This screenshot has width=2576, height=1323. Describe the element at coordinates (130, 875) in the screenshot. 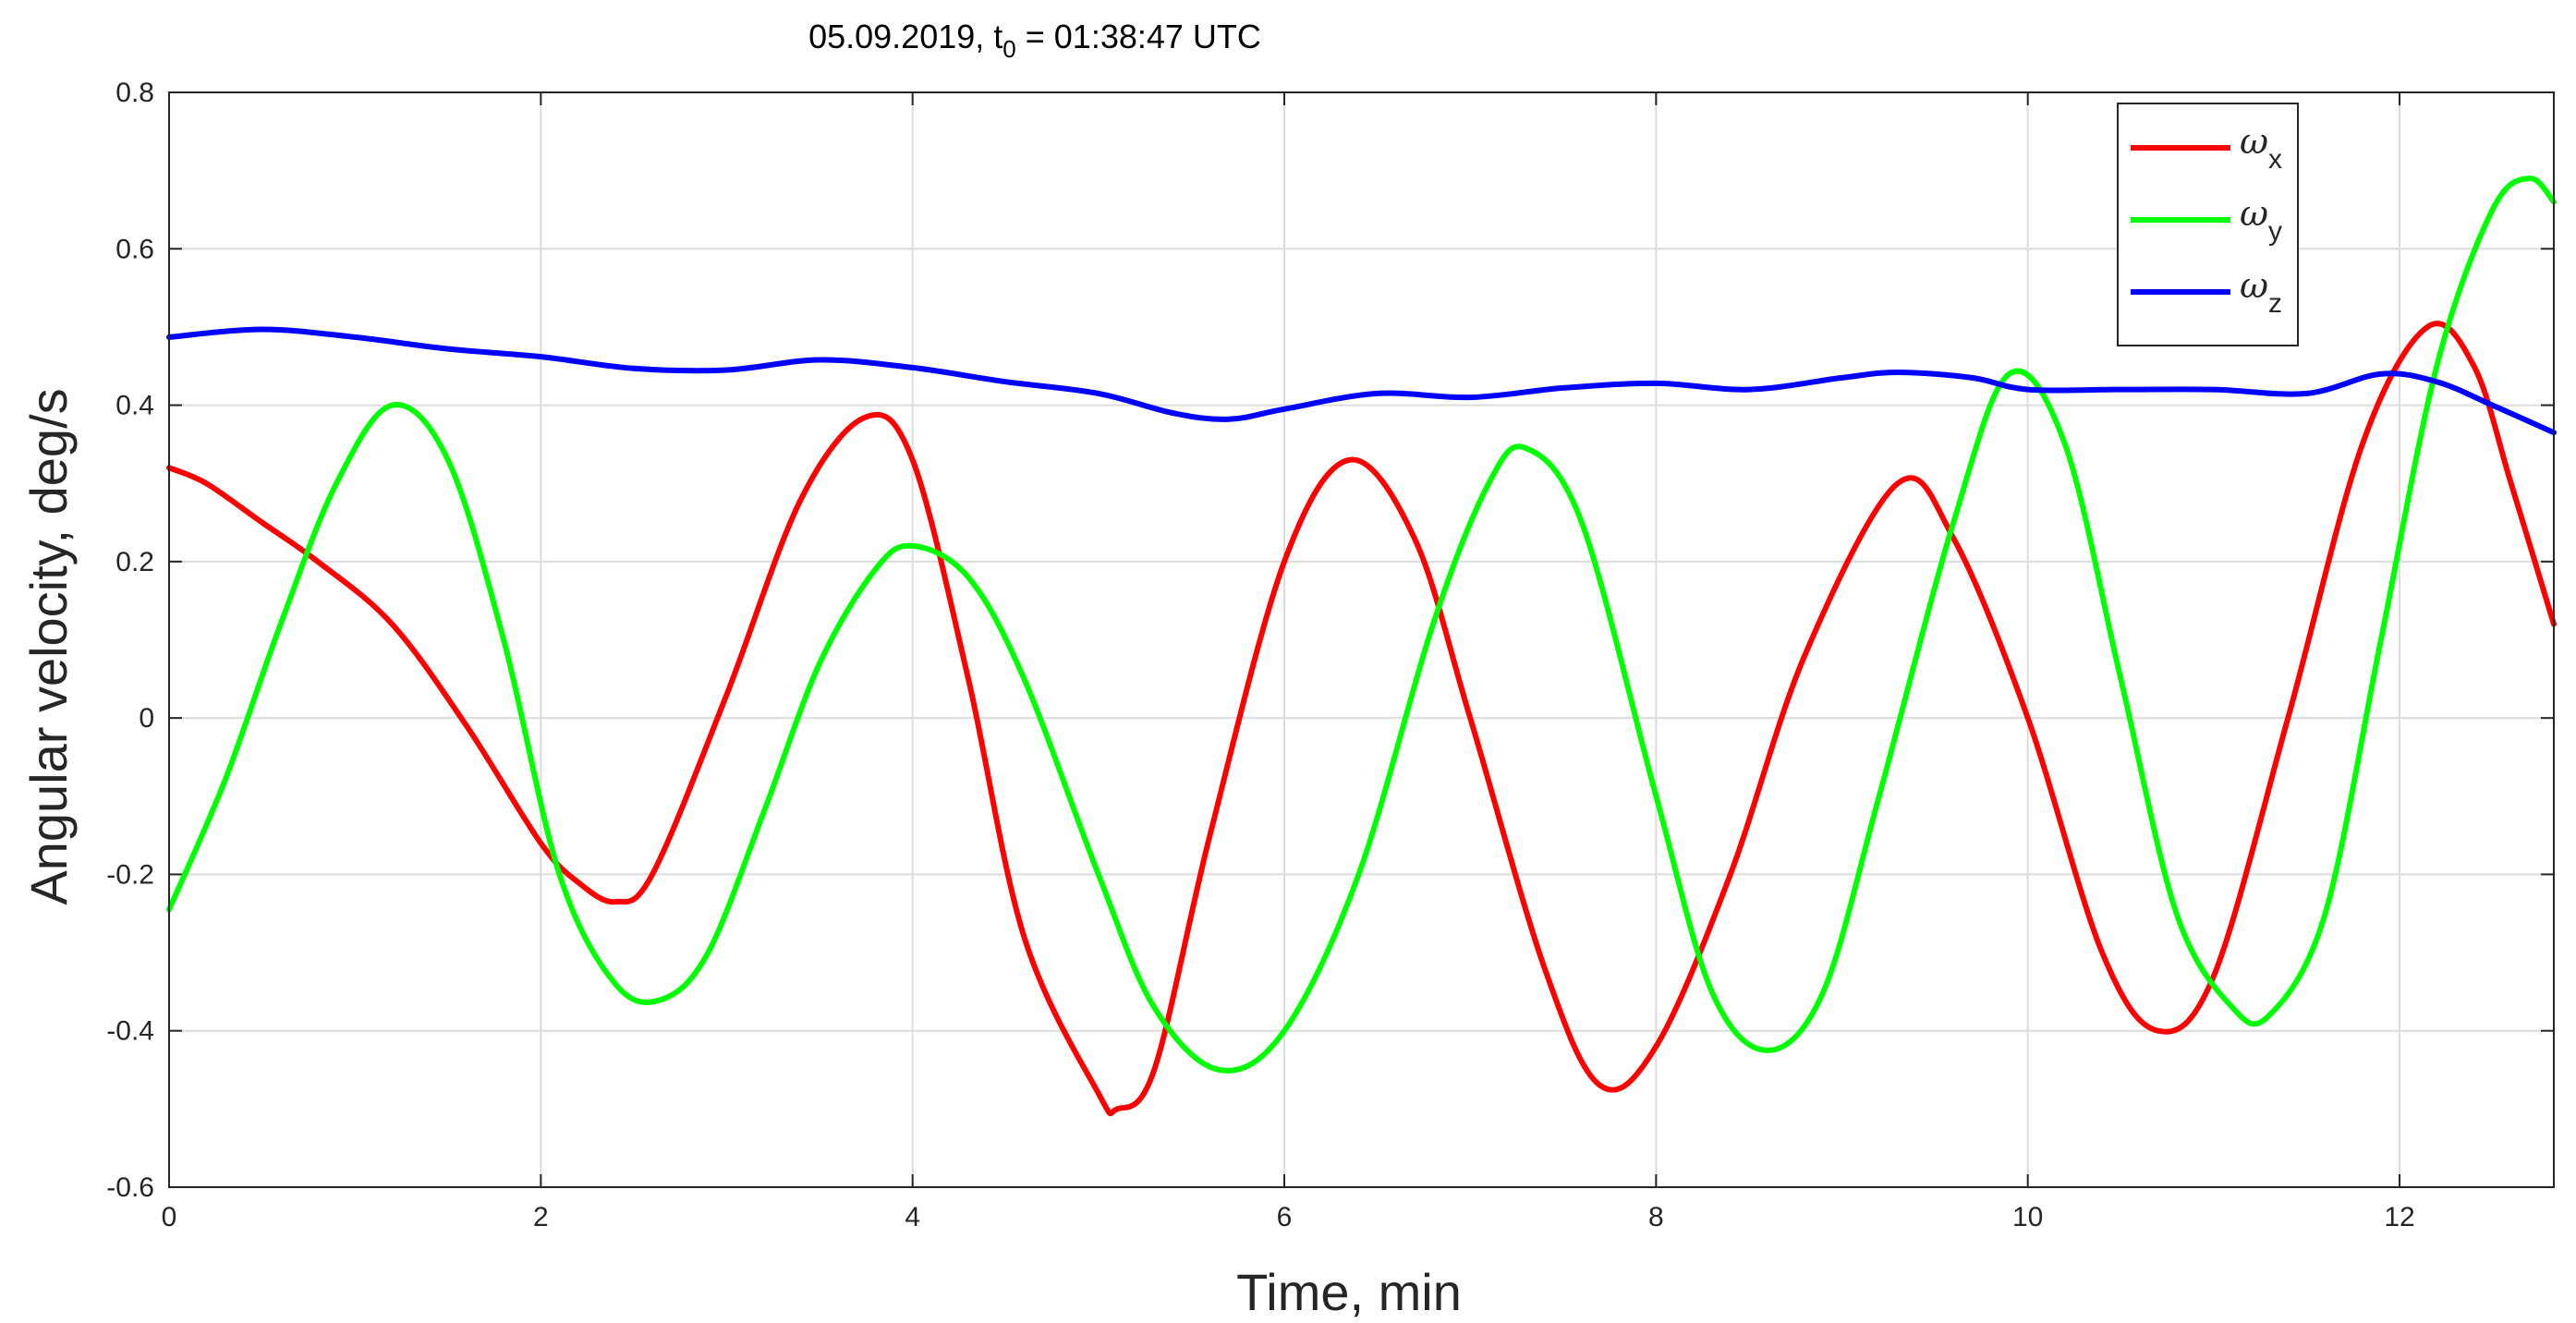

I see `y-tick-label-2: -0.2` at that location.